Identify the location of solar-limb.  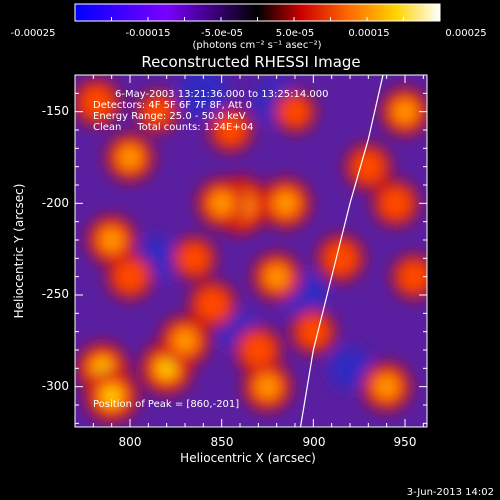
(341, 251).